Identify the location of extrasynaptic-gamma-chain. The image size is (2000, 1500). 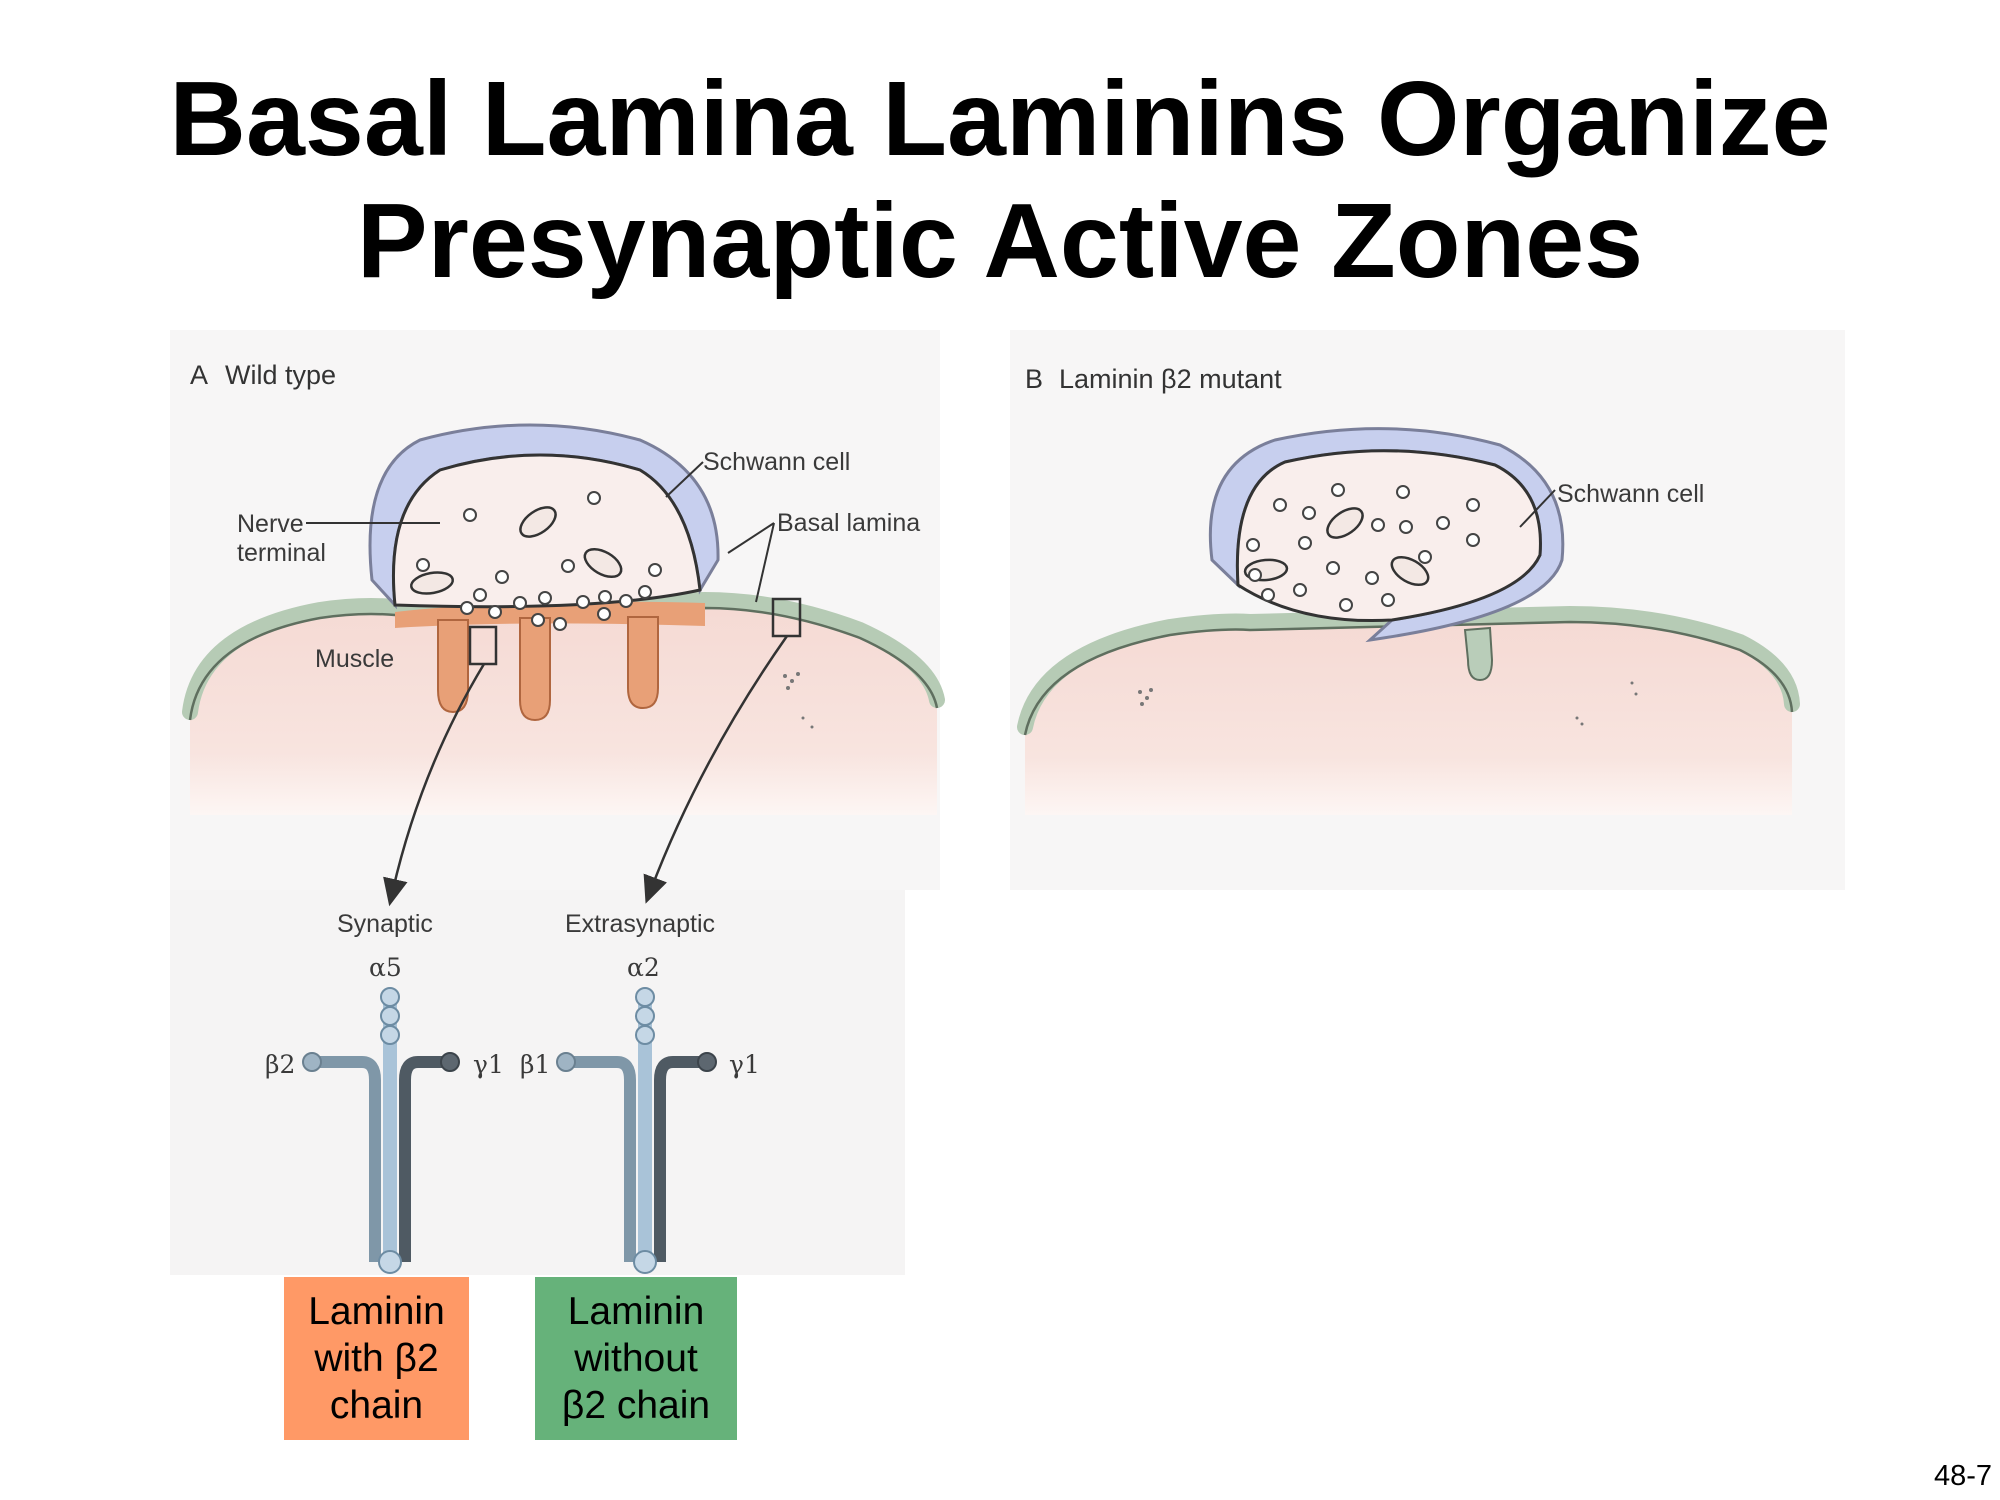
(678, 1159).